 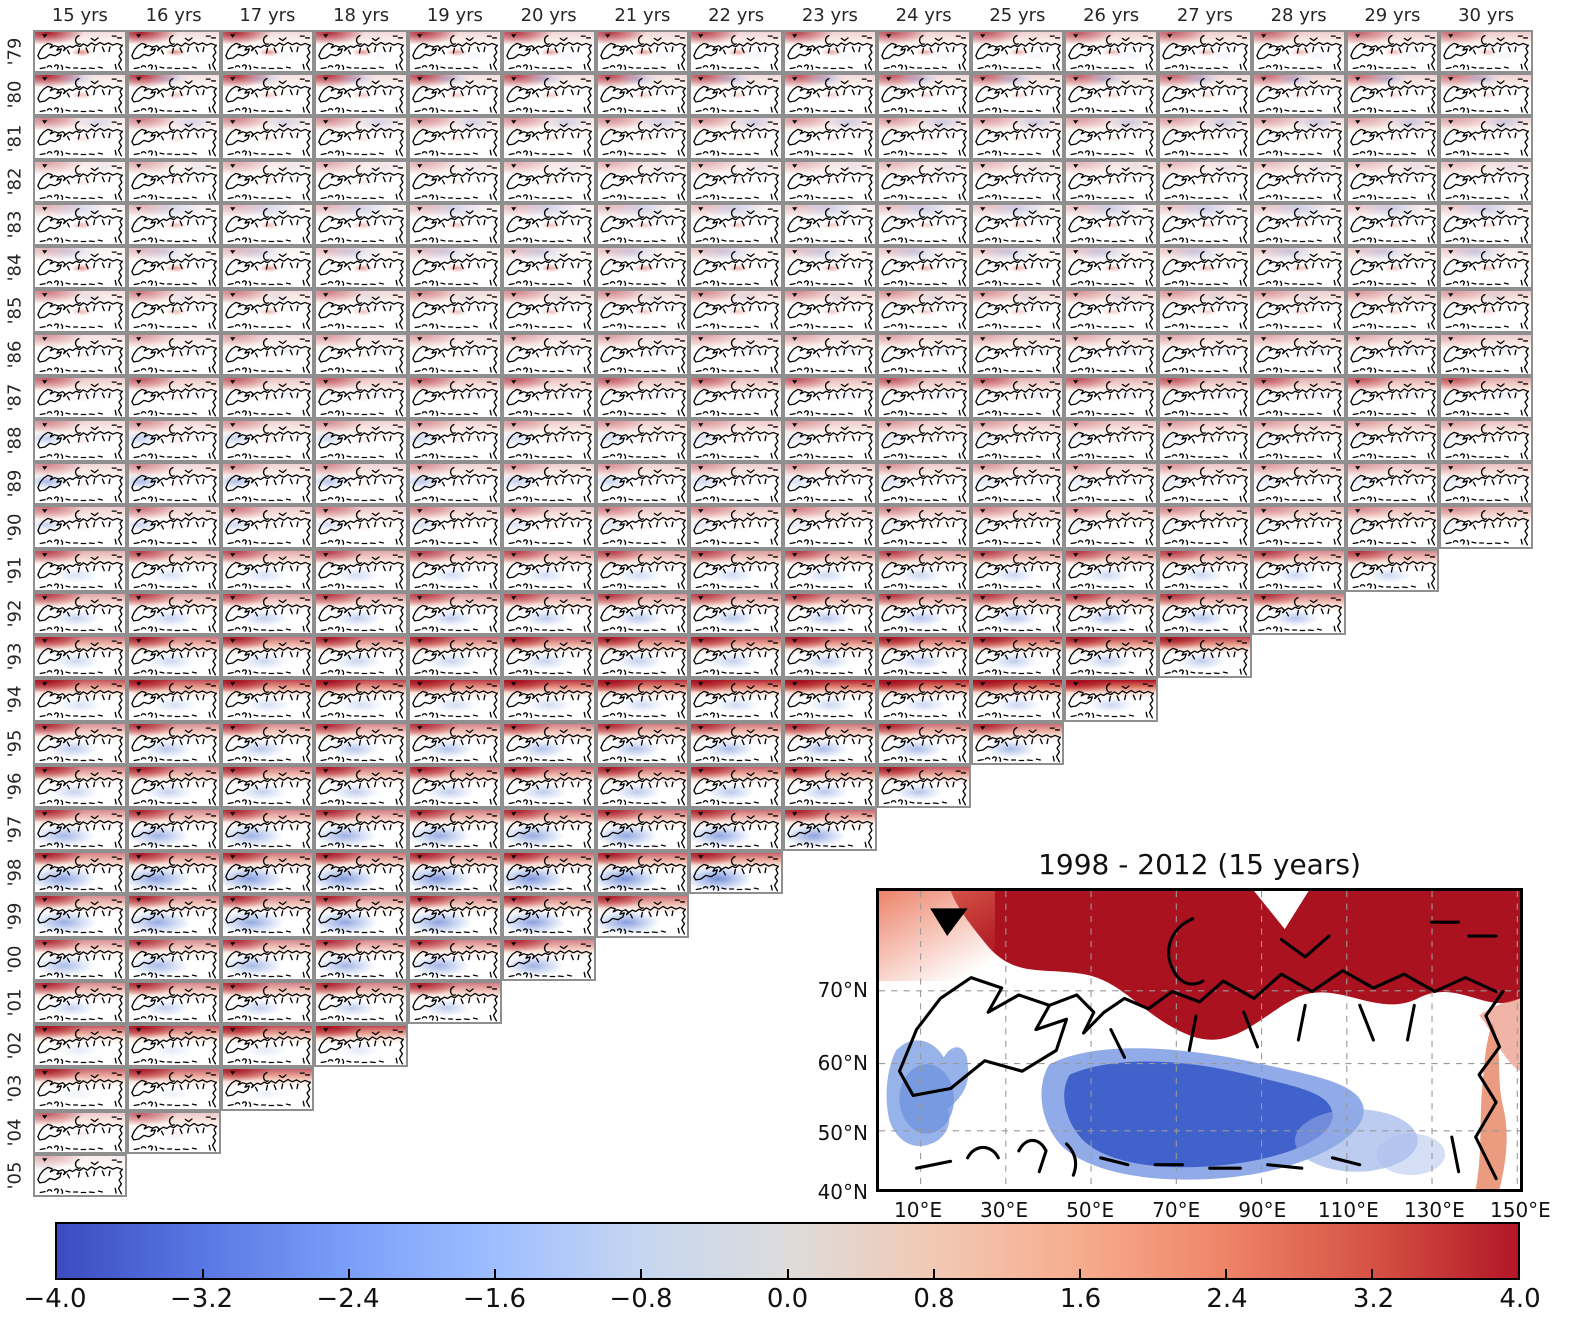 I want to click on row-label-text: '92, so click(x=15, y=613).